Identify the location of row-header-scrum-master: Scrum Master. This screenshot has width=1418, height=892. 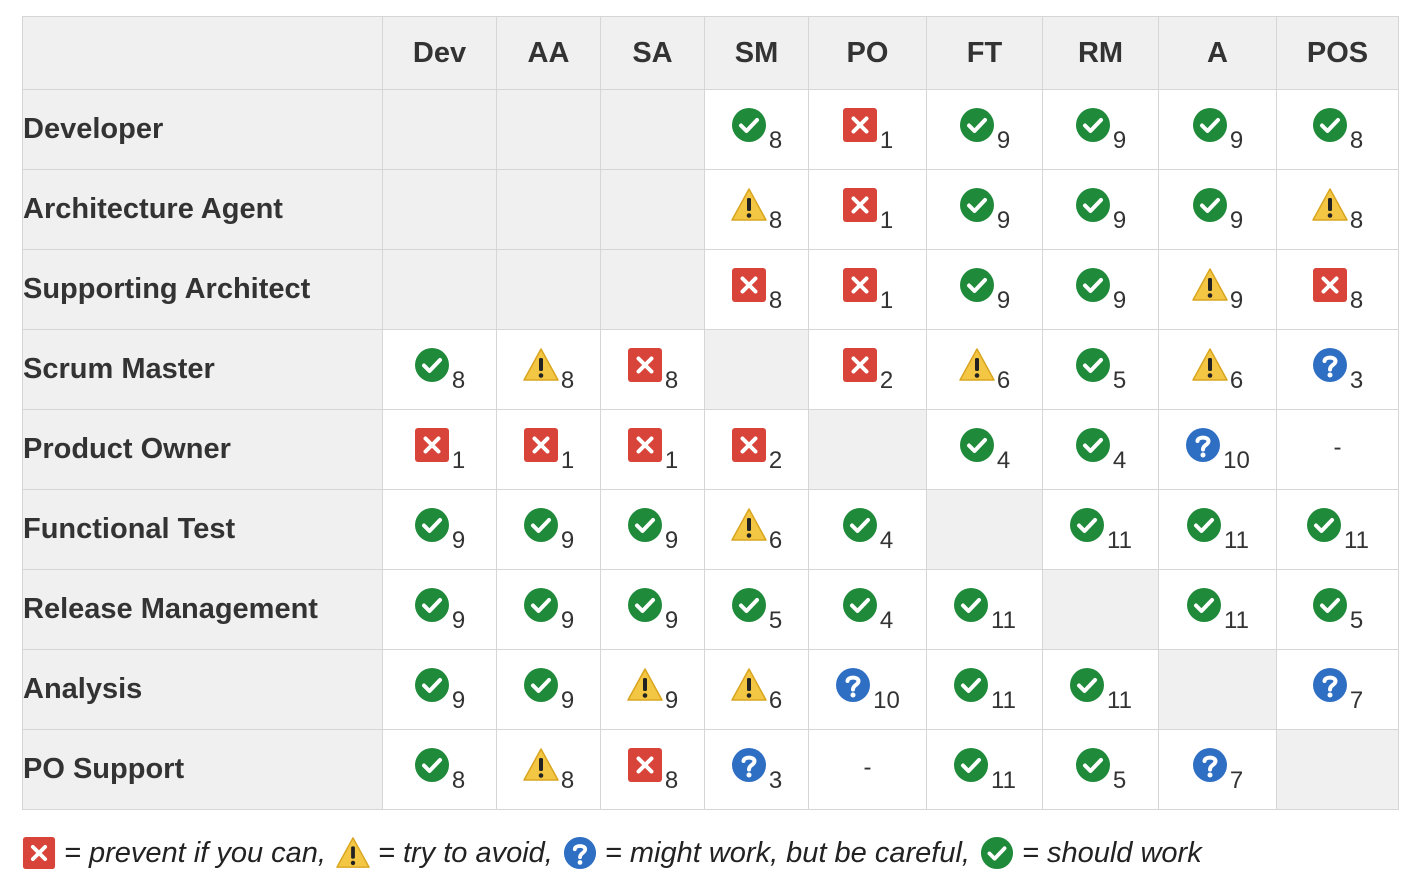
(202, 369).